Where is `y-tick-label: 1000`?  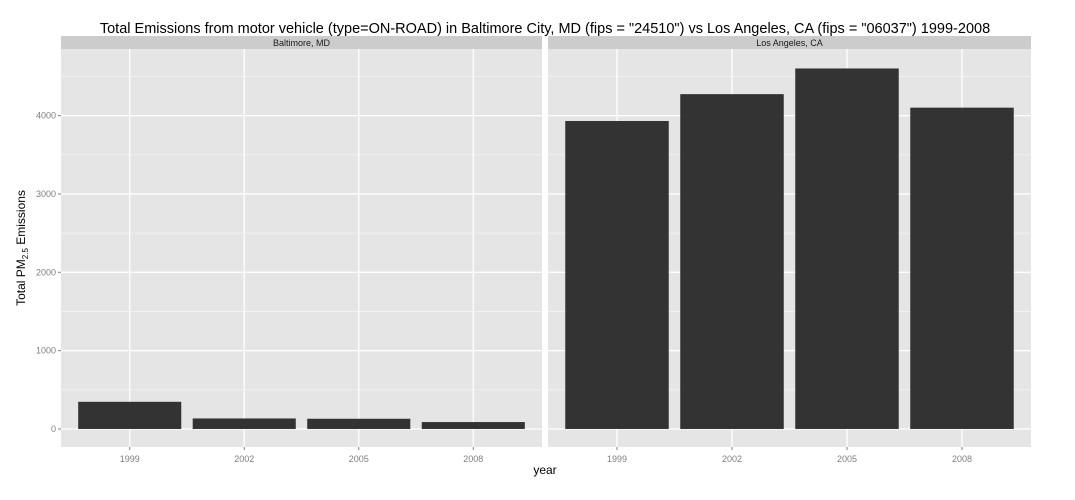 y-tick-label: 1000 is located at coordinates (46, 351).